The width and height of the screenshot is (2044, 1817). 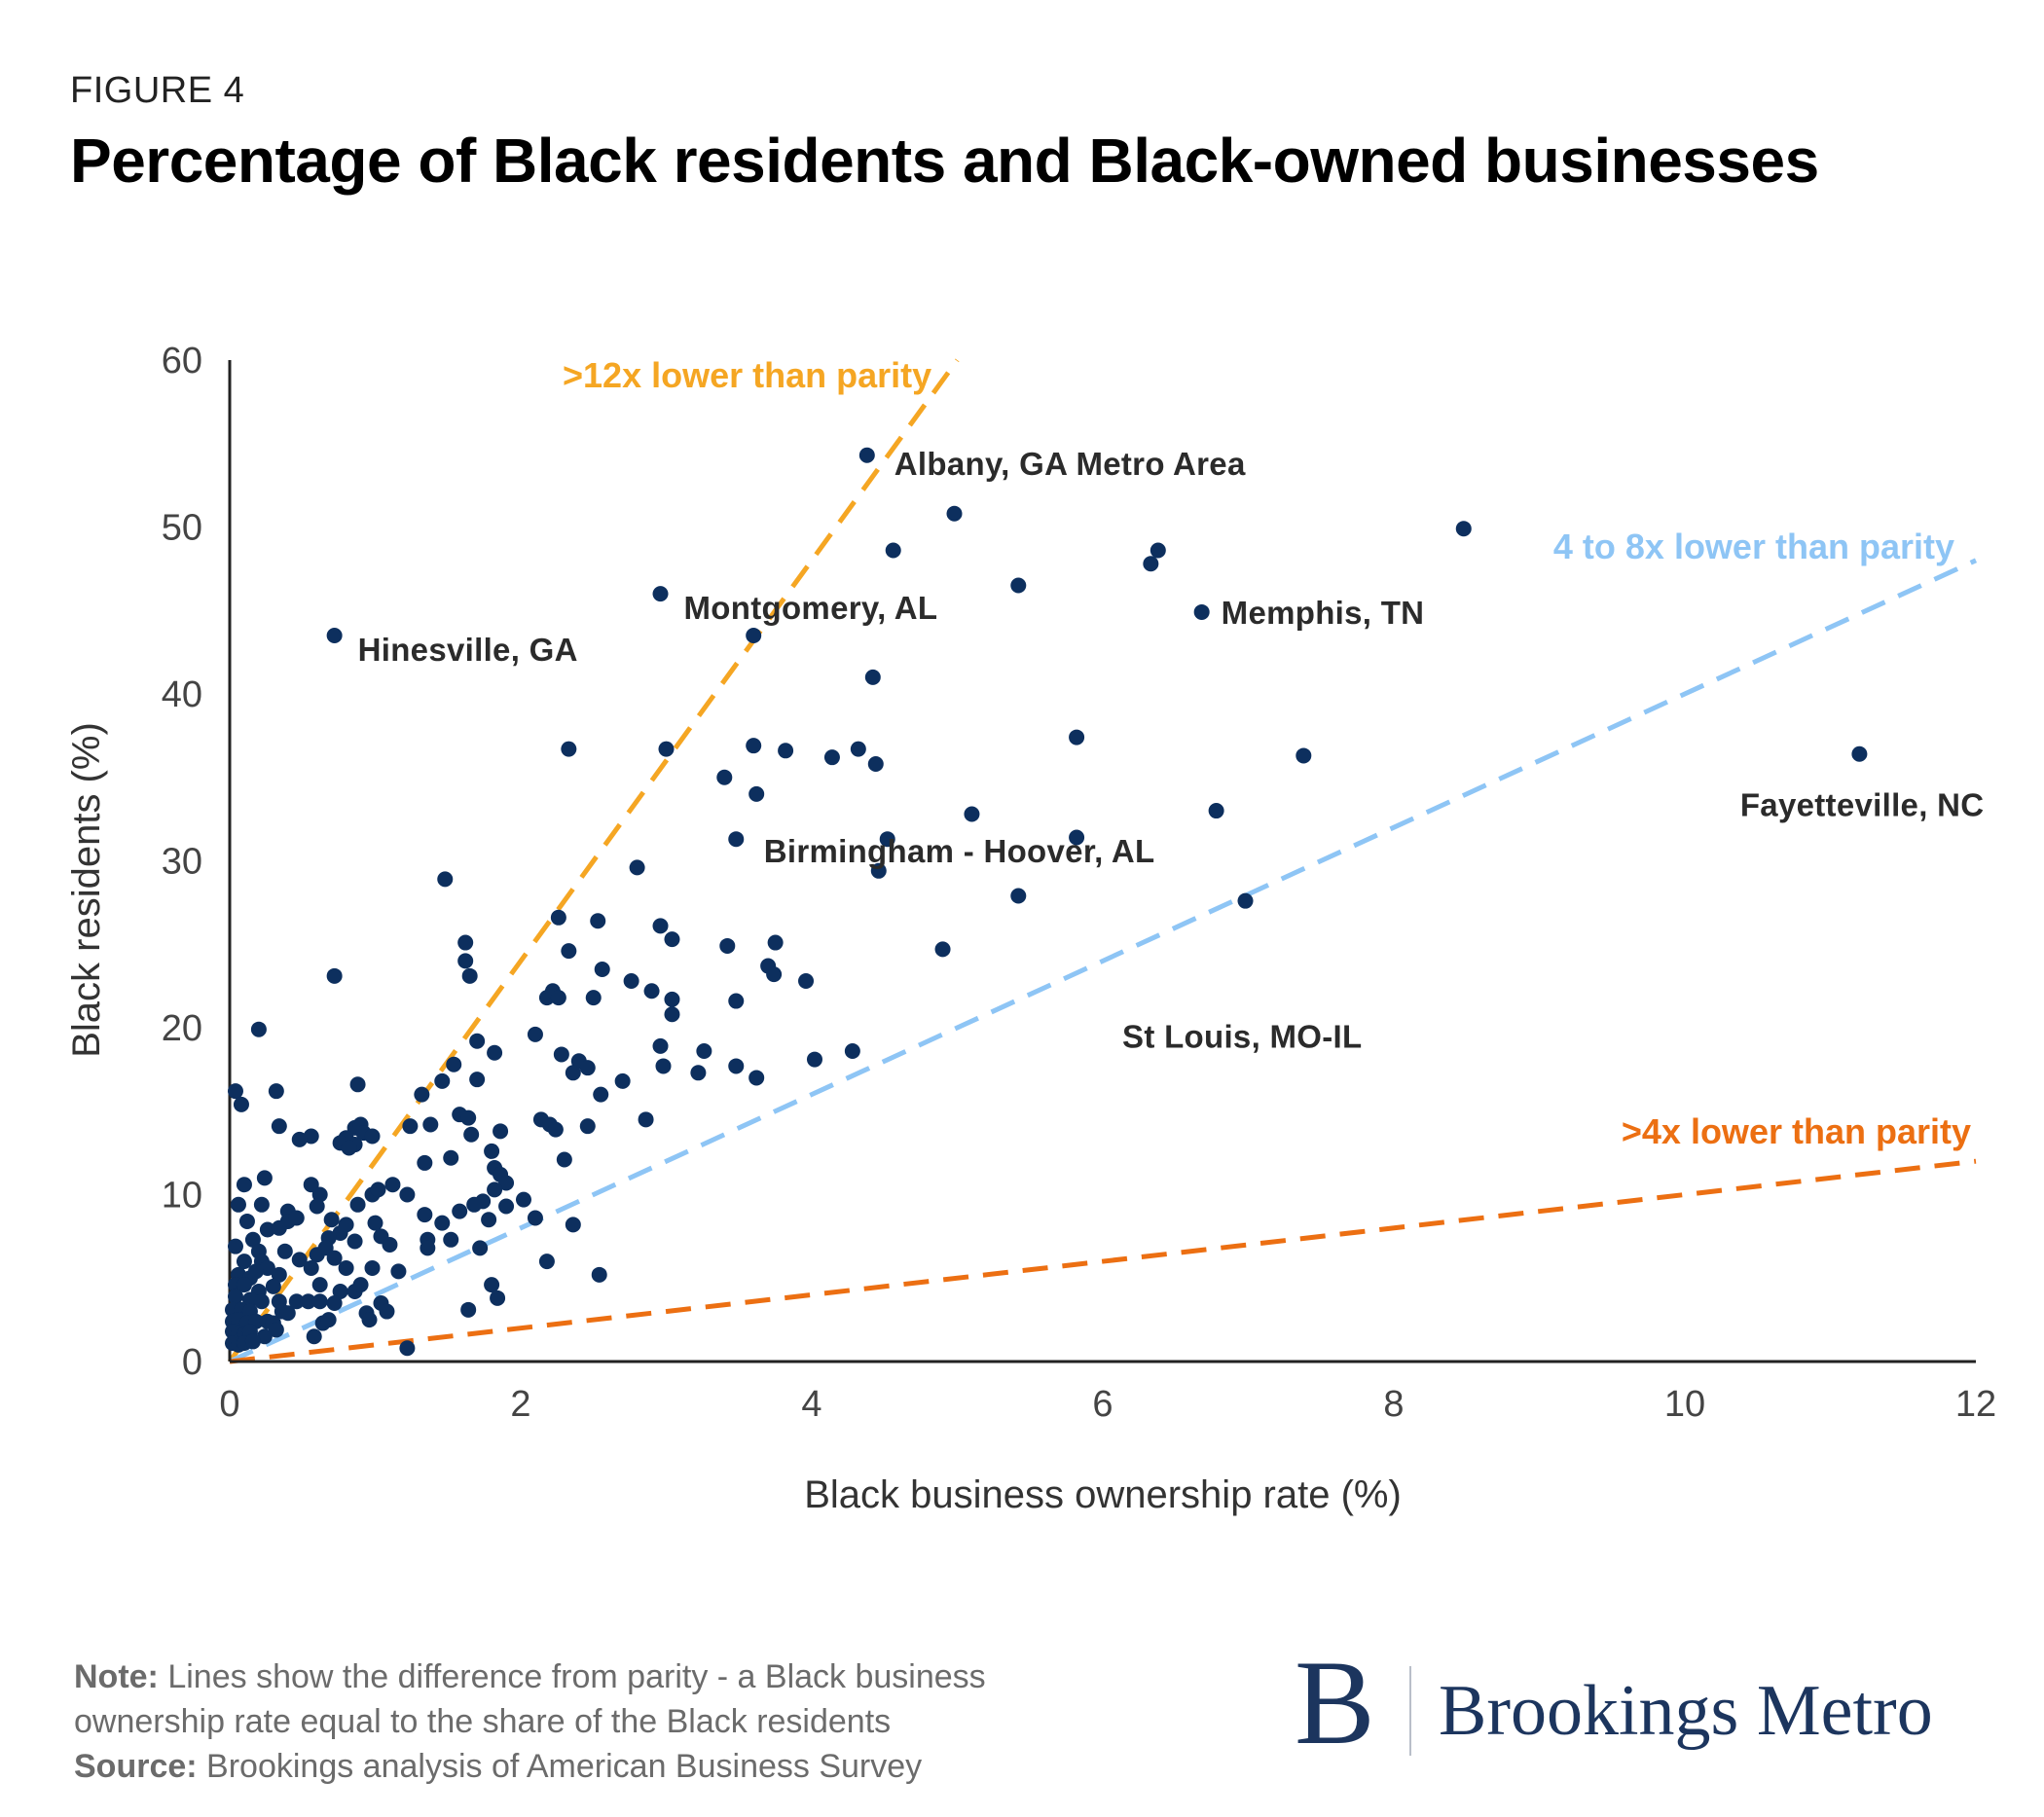 I want to click on brookings-metro-logo: B Brookings Metro, so click(x=1645, y=1703).